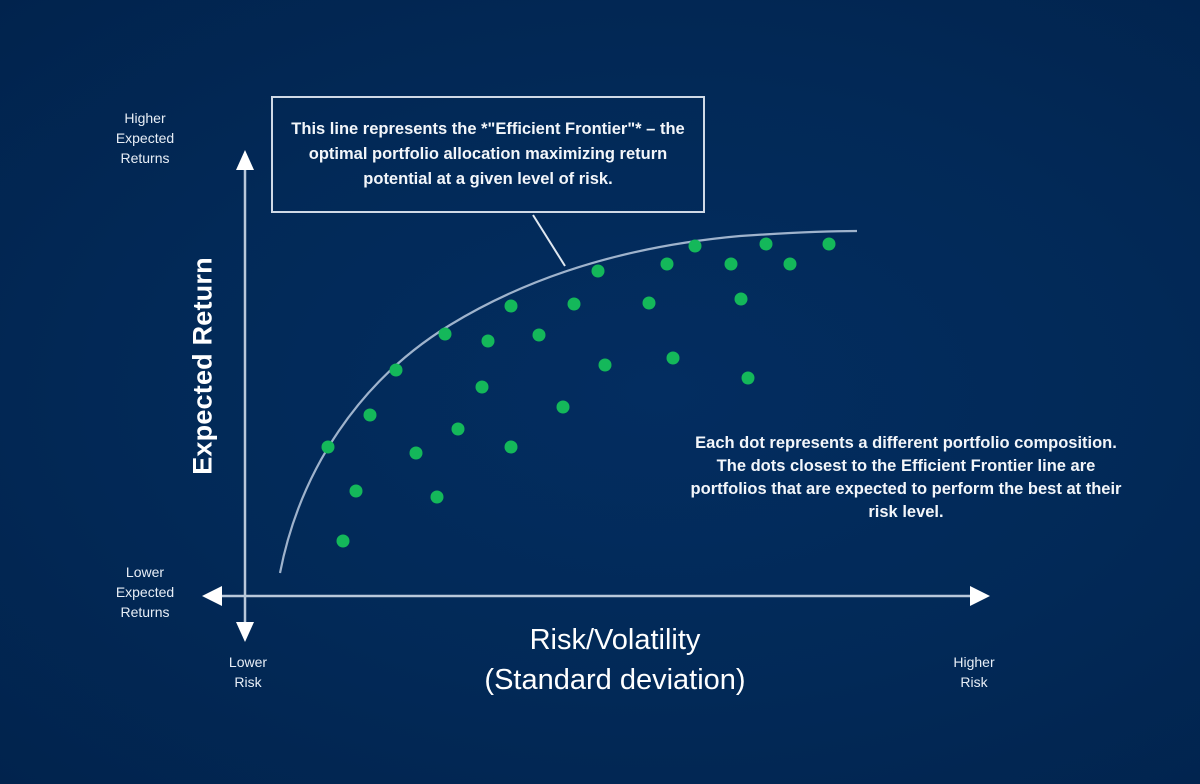  What do you see at coordinates (974, 672) in the screenshot?
I see `higher-risk-label: Higher Risk` at bounding box center [974, 672].